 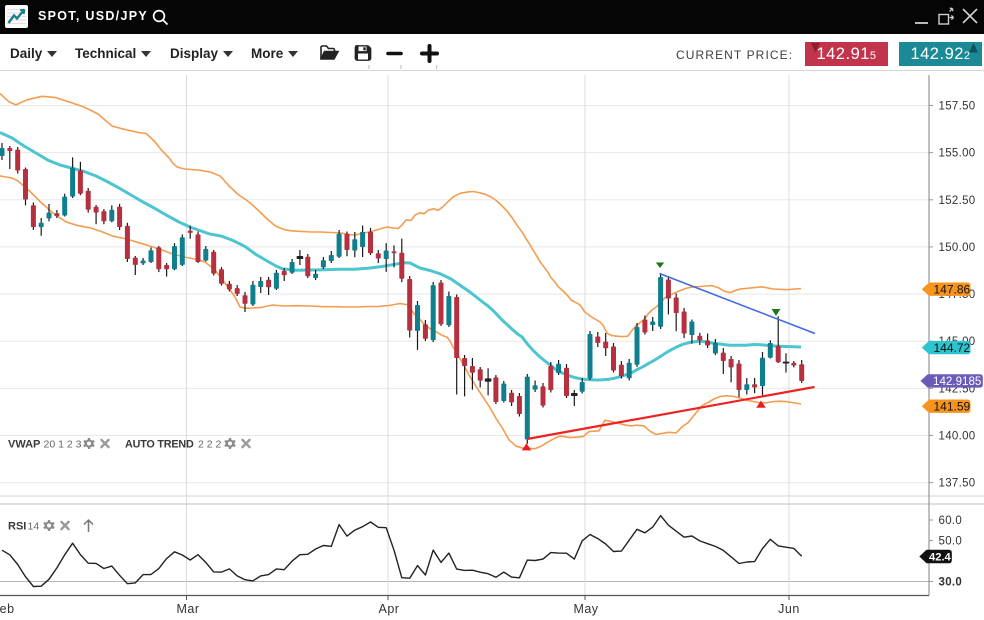 What do you see at coordinates (951, 542) in the screenshot?
I see `svg-text: 50.0` at bounding box center [951, 542].